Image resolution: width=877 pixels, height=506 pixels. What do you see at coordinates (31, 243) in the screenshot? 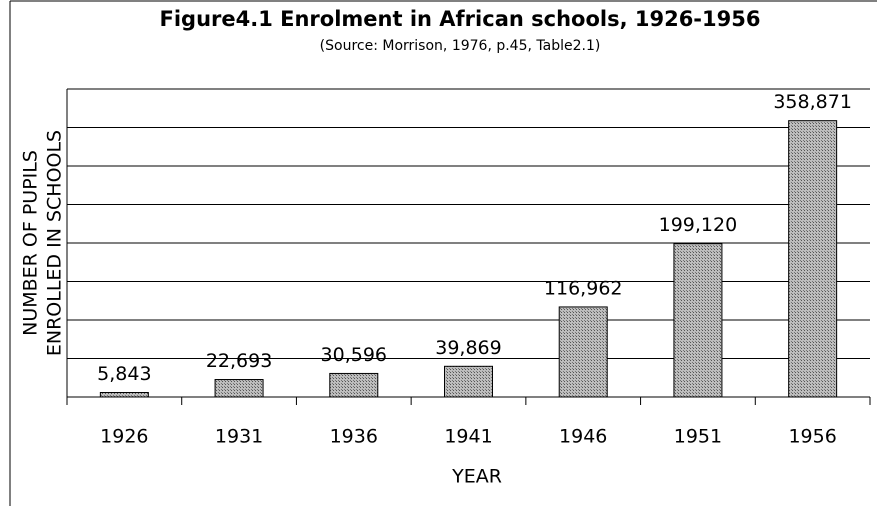
I see `y-axis-label: NUMBER OF PUPILS` at bounding box center [31, 243].